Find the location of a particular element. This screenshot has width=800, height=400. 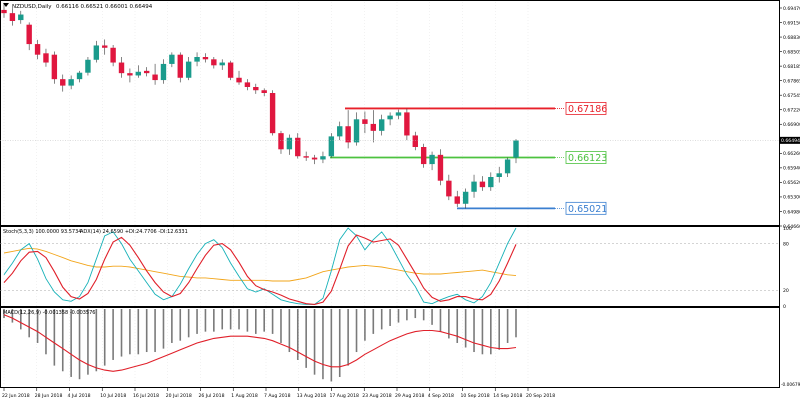

adx-header: ADX(14) 24.6590 +DI:24.7706 -DI:12.6331 is located at coordinates (134, 232).